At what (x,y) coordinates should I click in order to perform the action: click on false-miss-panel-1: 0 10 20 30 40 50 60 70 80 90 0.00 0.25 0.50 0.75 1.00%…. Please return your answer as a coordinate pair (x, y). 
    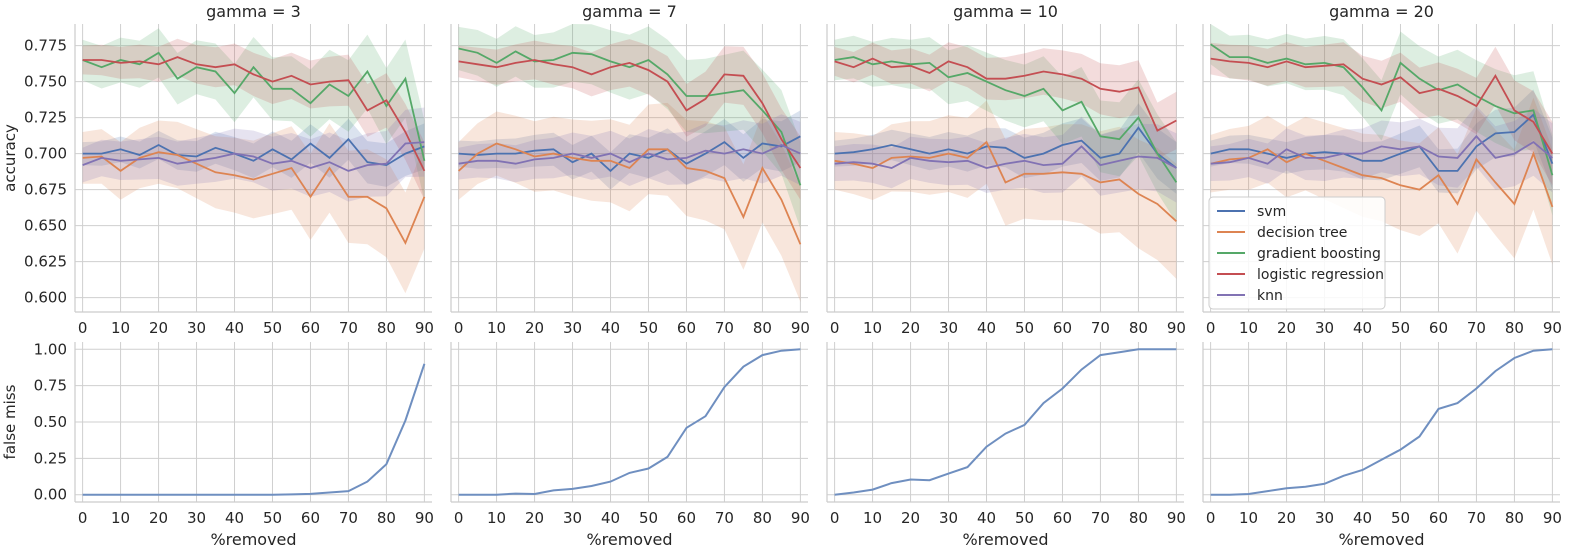
    Looking at the image, I should click on (234, 444).